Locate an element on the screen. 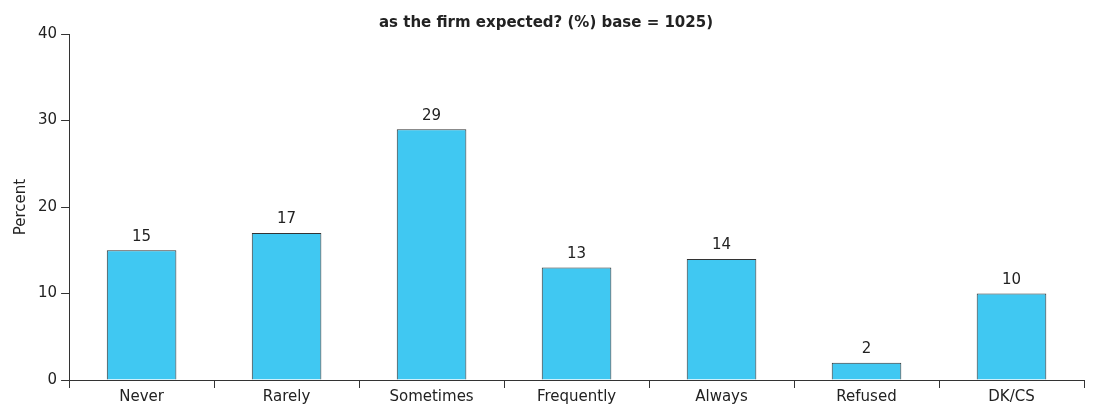 The width and height of the screenshot is (1096, 414). y-tick-label: 0 is located at coordinates (52, 378).